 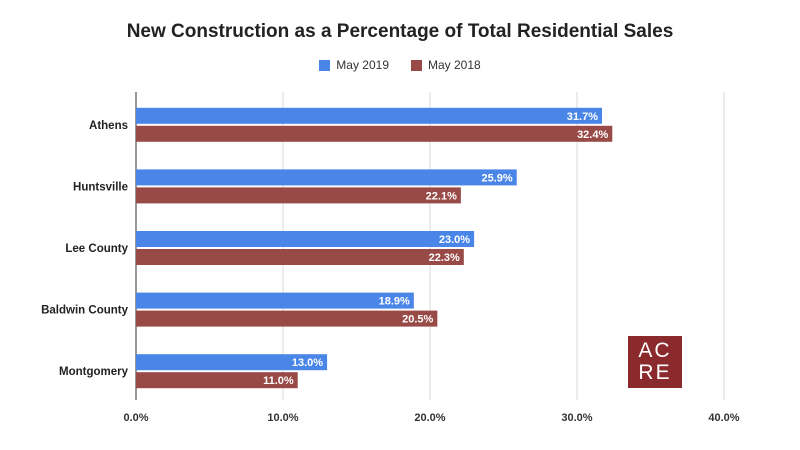 I want to click on logo-text-top: AC, so click(x=655, y=350).